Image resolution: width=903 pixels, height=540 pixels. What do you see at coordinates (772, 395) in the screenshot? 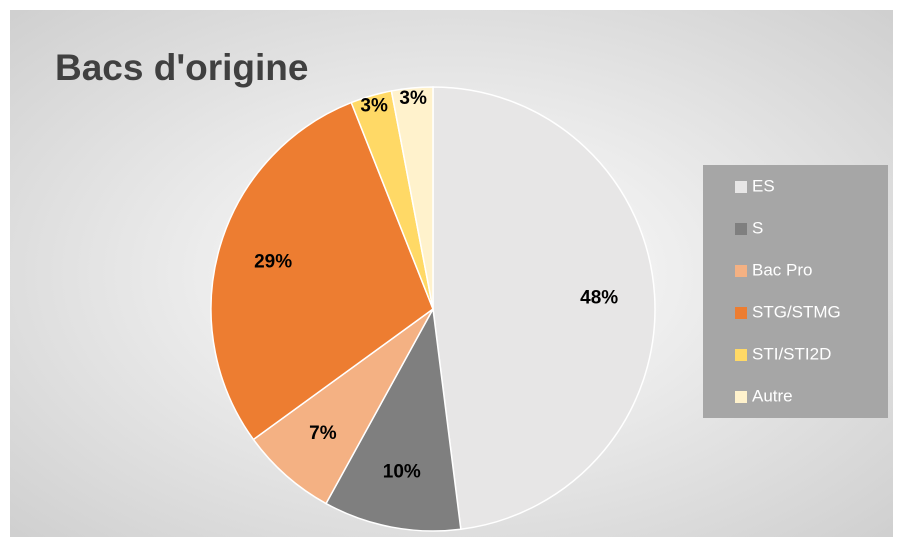
I see `legend-label: Autre` at bounding box center [772, 395].